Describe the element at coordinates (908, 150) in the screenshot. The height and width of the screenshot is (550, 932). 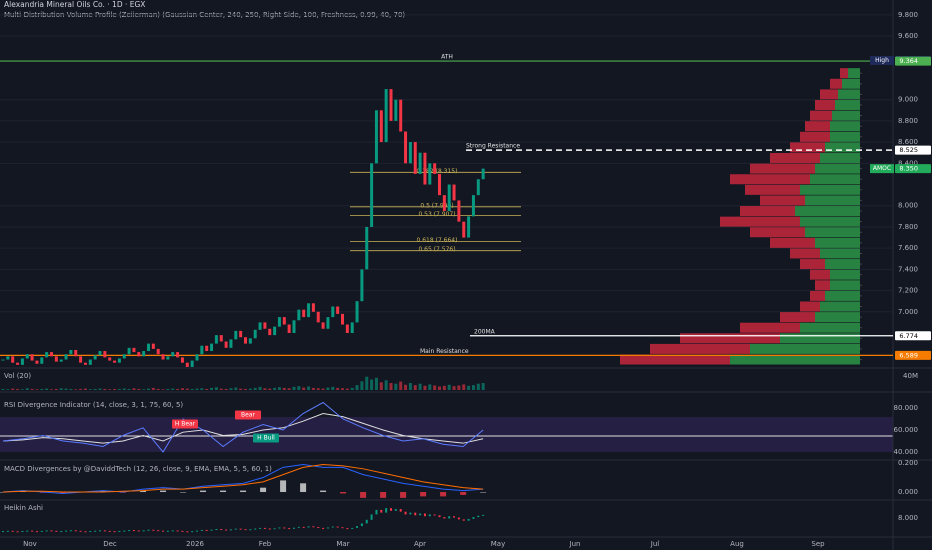
I see `strong_resistance-badge-value: 8.525` at that location.